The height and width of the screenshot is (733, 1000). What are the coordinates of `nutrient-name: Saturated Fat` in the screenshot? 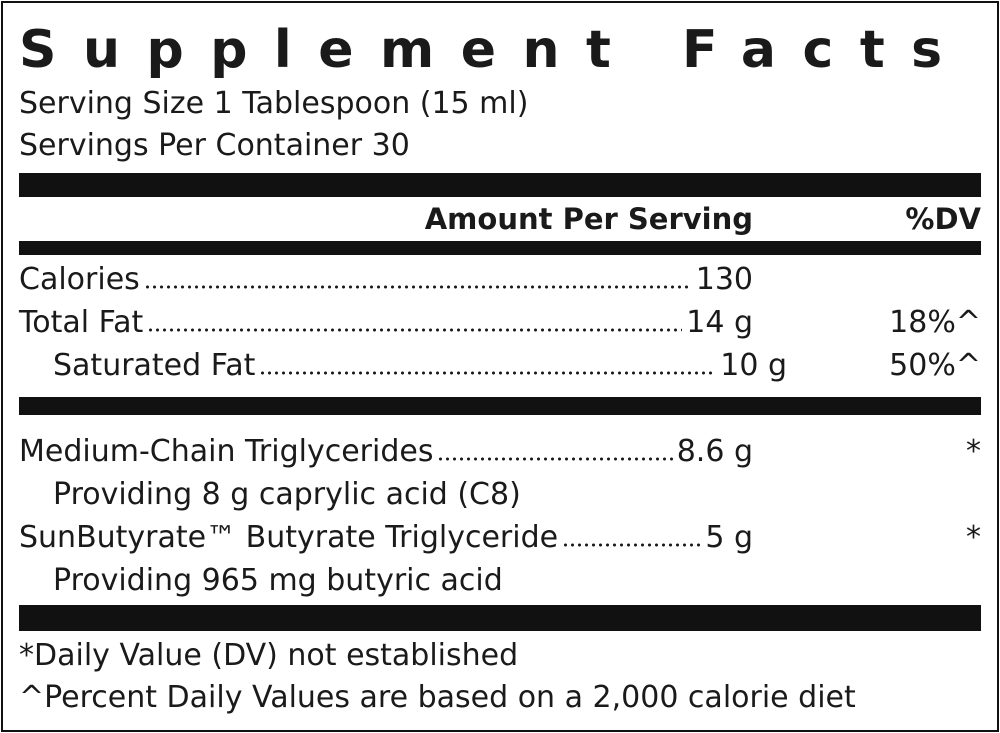 It's located at (154, 365).